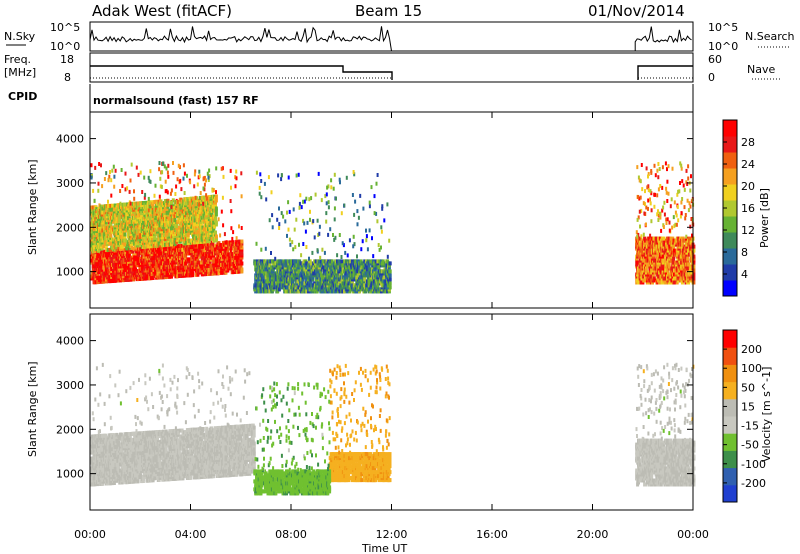 The height and width of the screenshot is (554, 800). Describe the element at coordinates (65, 27) in the screenshot. I see `nsky-left-tick-top: 10^5` at that location.